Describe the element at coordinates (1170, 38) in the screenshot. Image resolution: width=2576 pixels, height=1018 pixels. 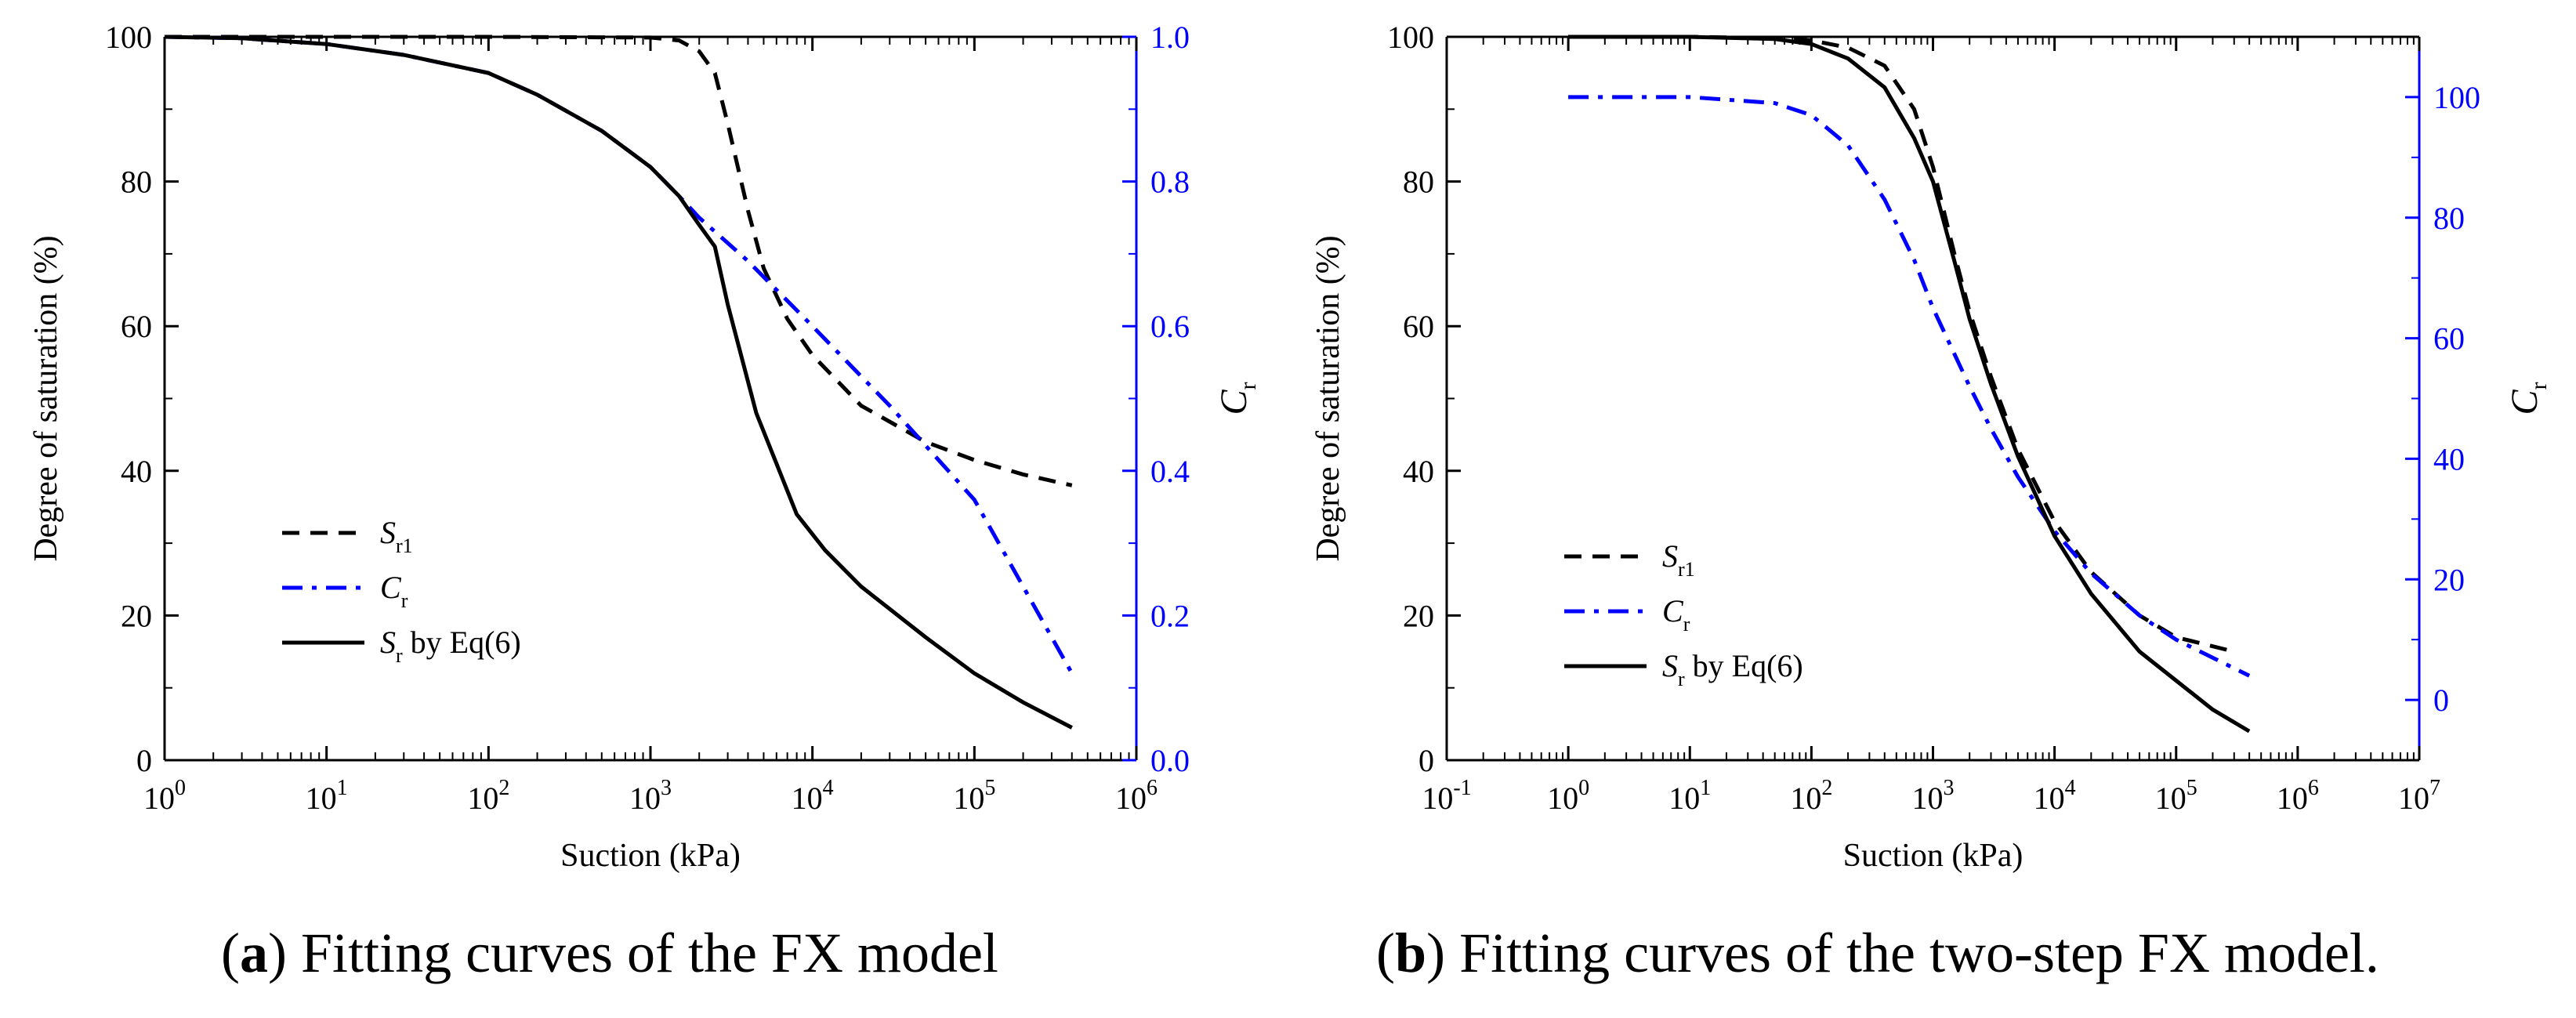
I see `y2-tick-label: 1.0` at that location.